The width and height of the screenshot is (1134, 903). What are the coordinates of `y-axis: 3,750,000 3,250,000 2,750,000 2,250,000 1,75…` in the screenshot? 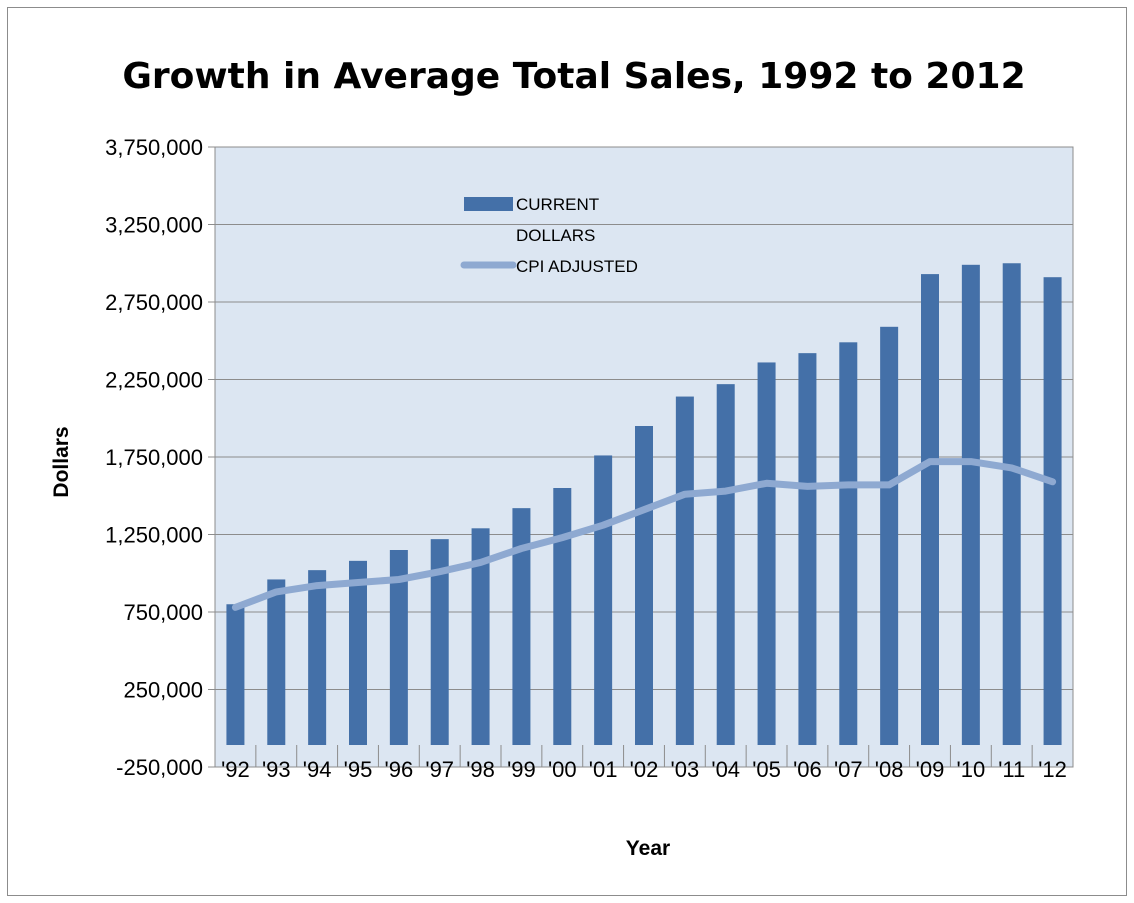 It's located at (154, 457).